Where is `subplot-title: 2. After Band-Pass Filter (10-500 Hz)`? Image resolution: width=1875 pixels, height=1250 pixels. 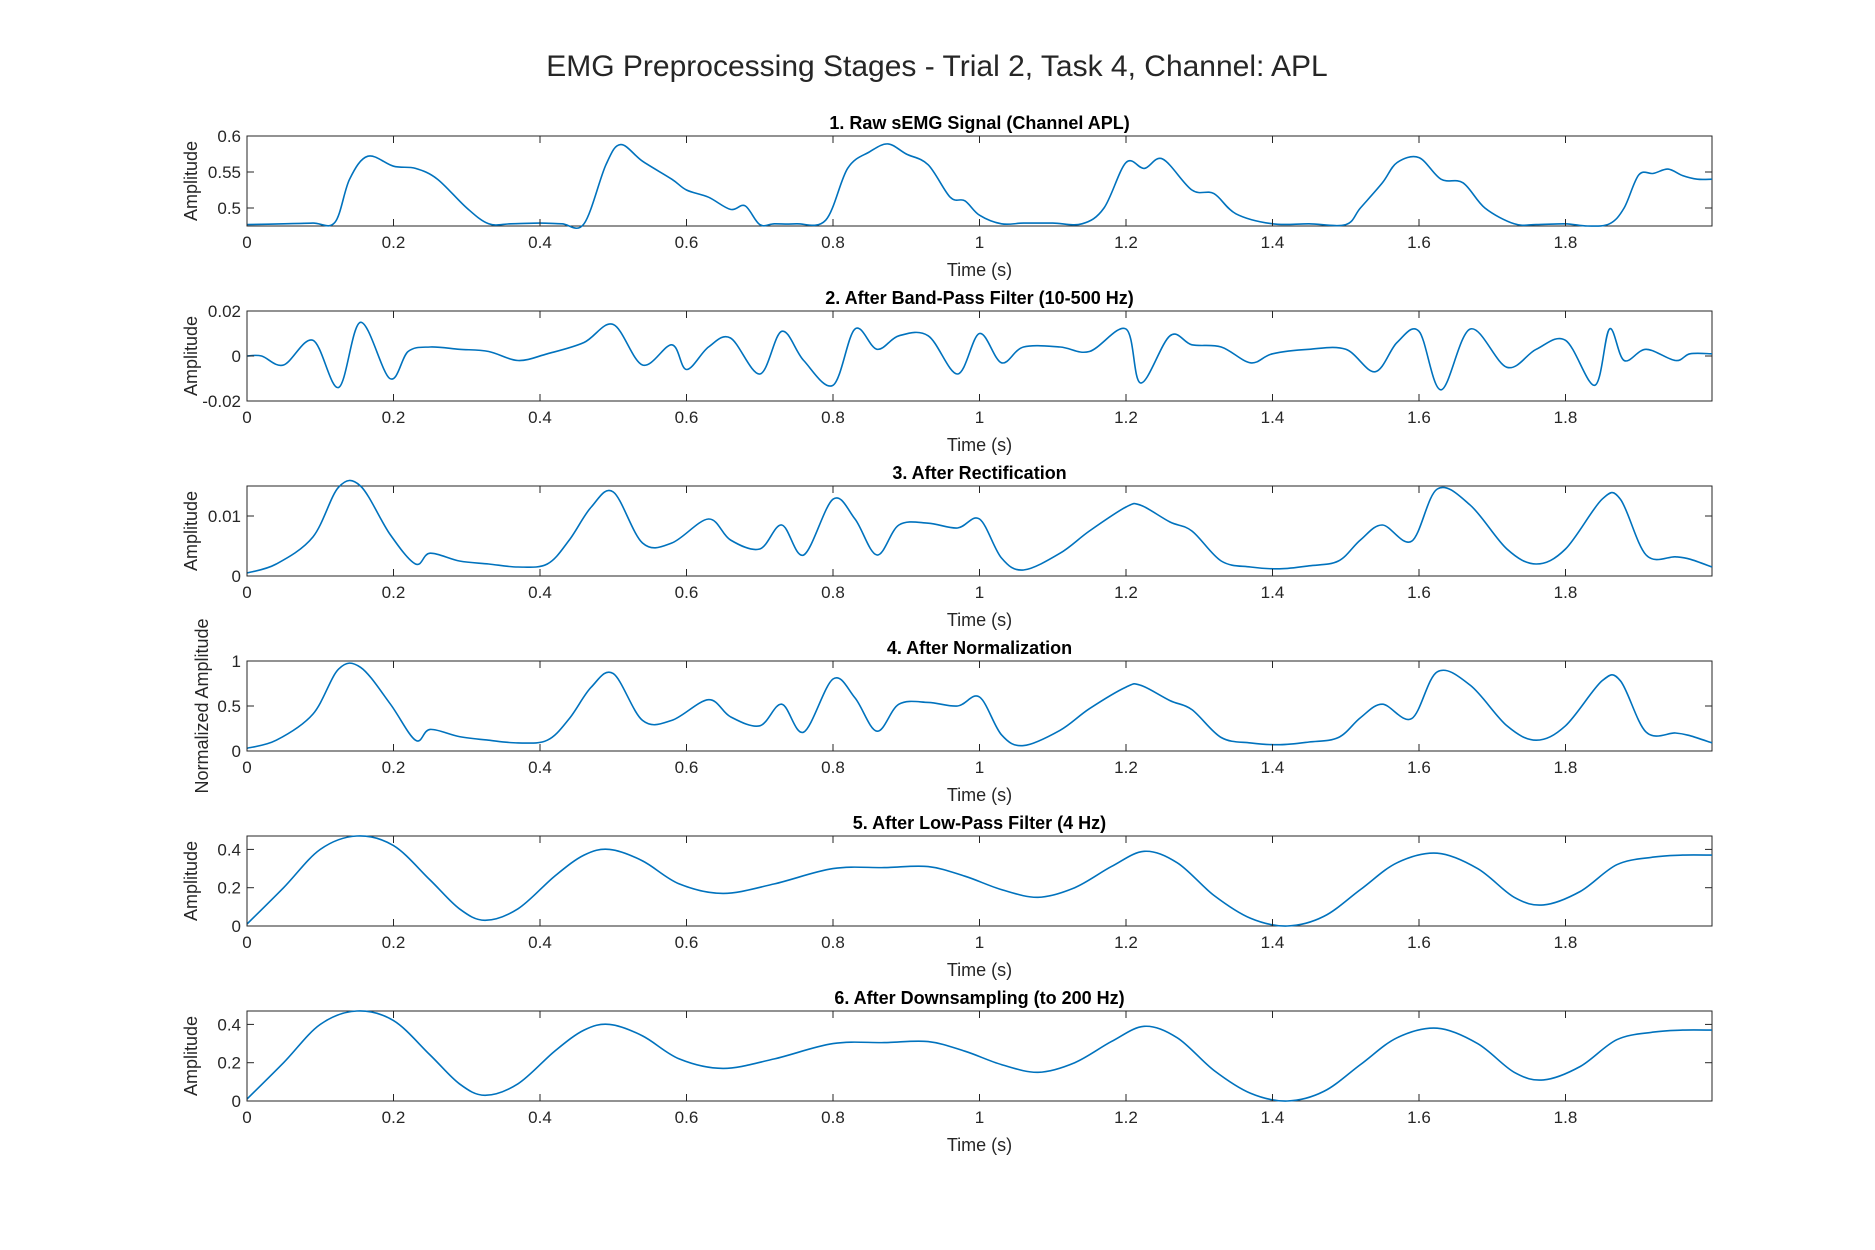 subplot-title: 2. After Band-Pass Filter (10-500 Hz) is located at coordinates (979, 298).